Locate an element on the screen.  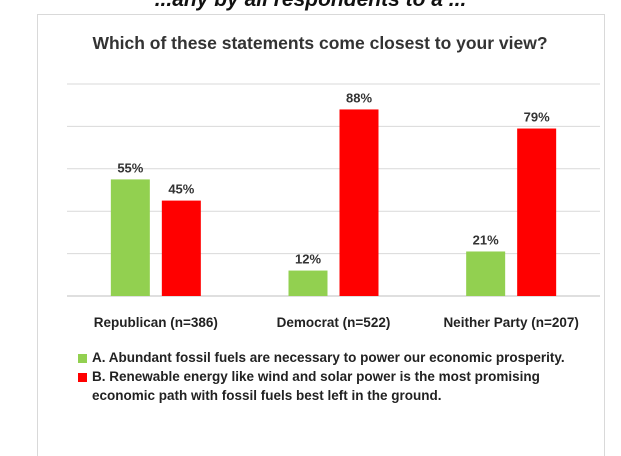
category-label: Republican (n=386) is located at coordinates (156, 322).